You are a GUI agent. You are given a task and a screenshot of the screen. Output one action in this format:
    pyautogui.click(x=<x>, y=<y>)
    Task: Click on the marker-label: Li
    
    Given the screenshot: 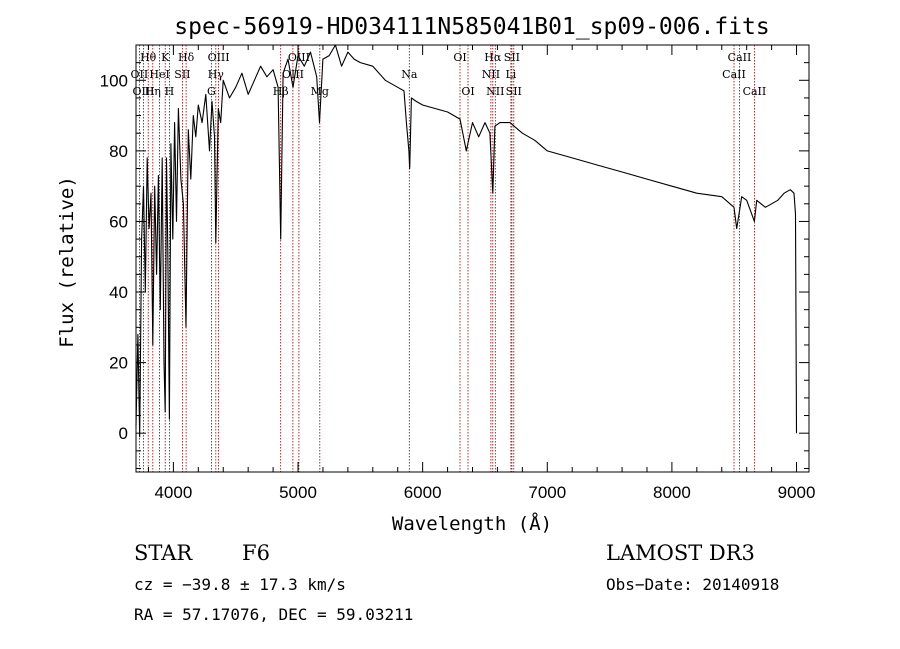 What is the action you would take?
    pyautogui.click(x=510, y=74)
    